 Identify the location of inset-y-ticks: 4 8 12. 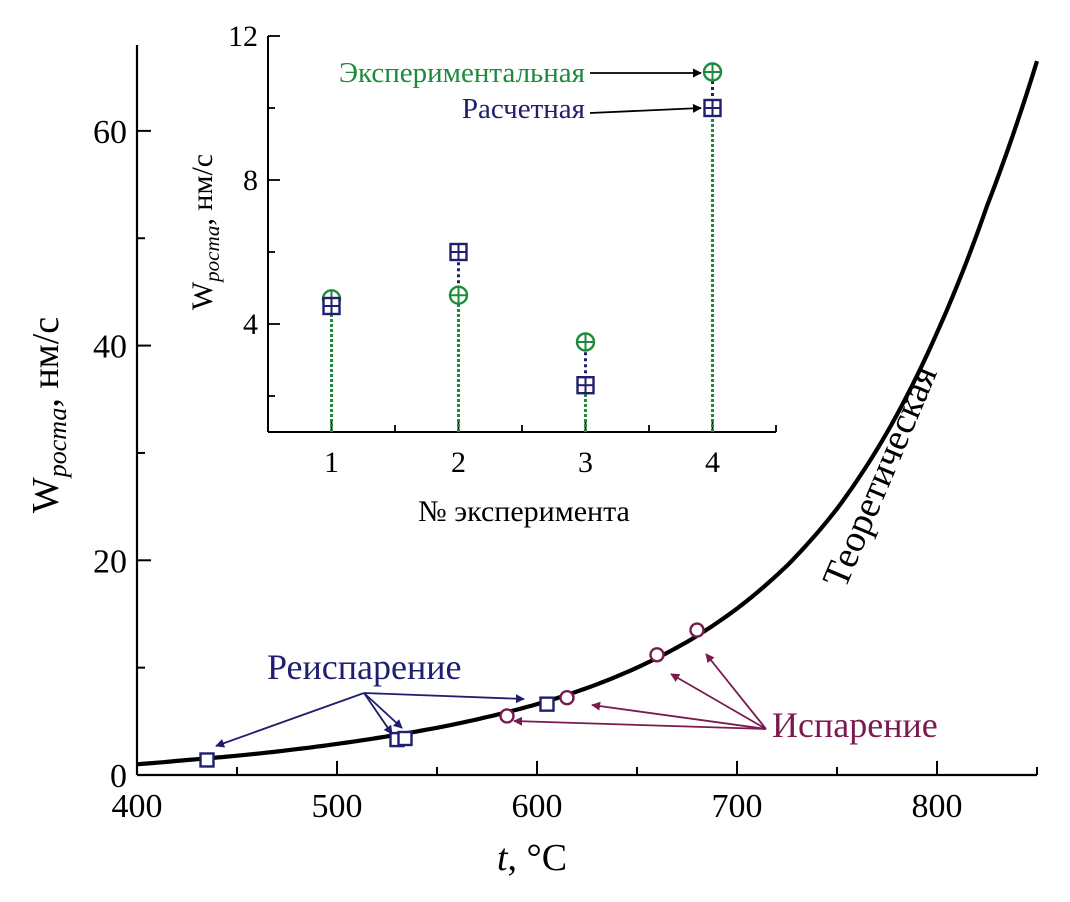
(254, 208).